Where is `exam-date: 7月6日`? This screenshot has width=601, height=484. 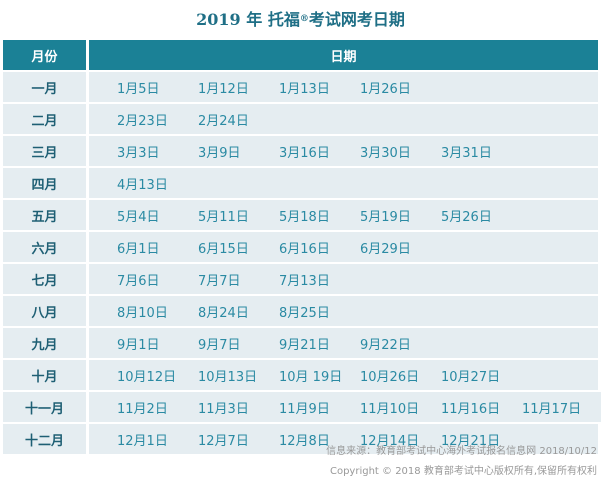
exam-date: 7月6日 is located at coordinates (138, 281).